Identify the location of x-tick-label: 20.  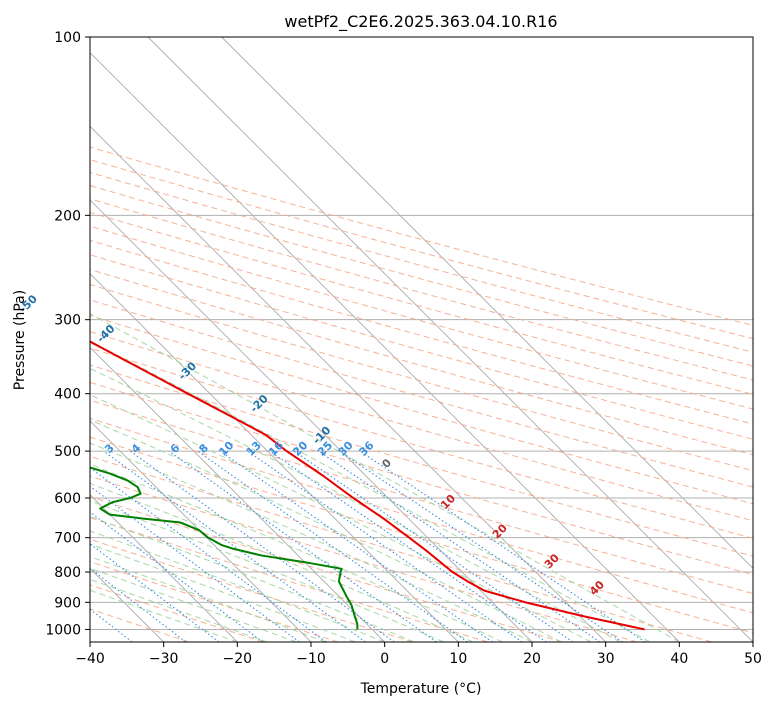
(532, 659).